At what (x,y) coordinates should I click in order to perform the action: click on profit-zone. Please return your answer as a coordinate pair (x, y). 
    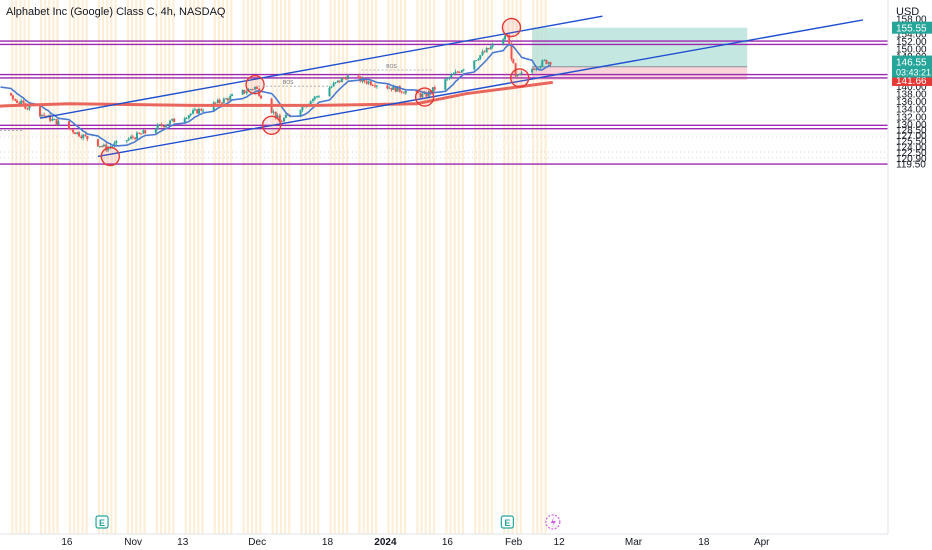
    Looking at the image, I should click on (640, 47).